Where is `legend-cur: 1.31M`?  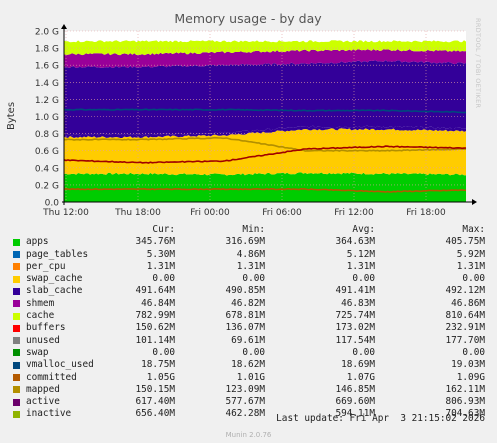 legend-cur: 1.31M is located at coordinates (160, 266).